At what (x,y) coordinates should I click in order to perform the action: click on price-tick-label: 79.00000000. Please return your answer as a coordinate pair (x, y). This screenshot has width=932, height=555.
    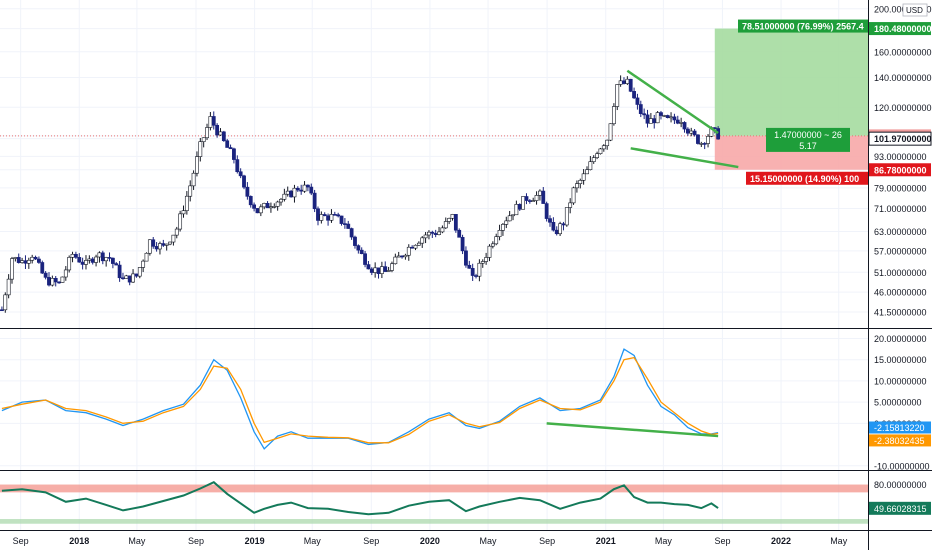
    Looking at the image, I should click on (900, 188).